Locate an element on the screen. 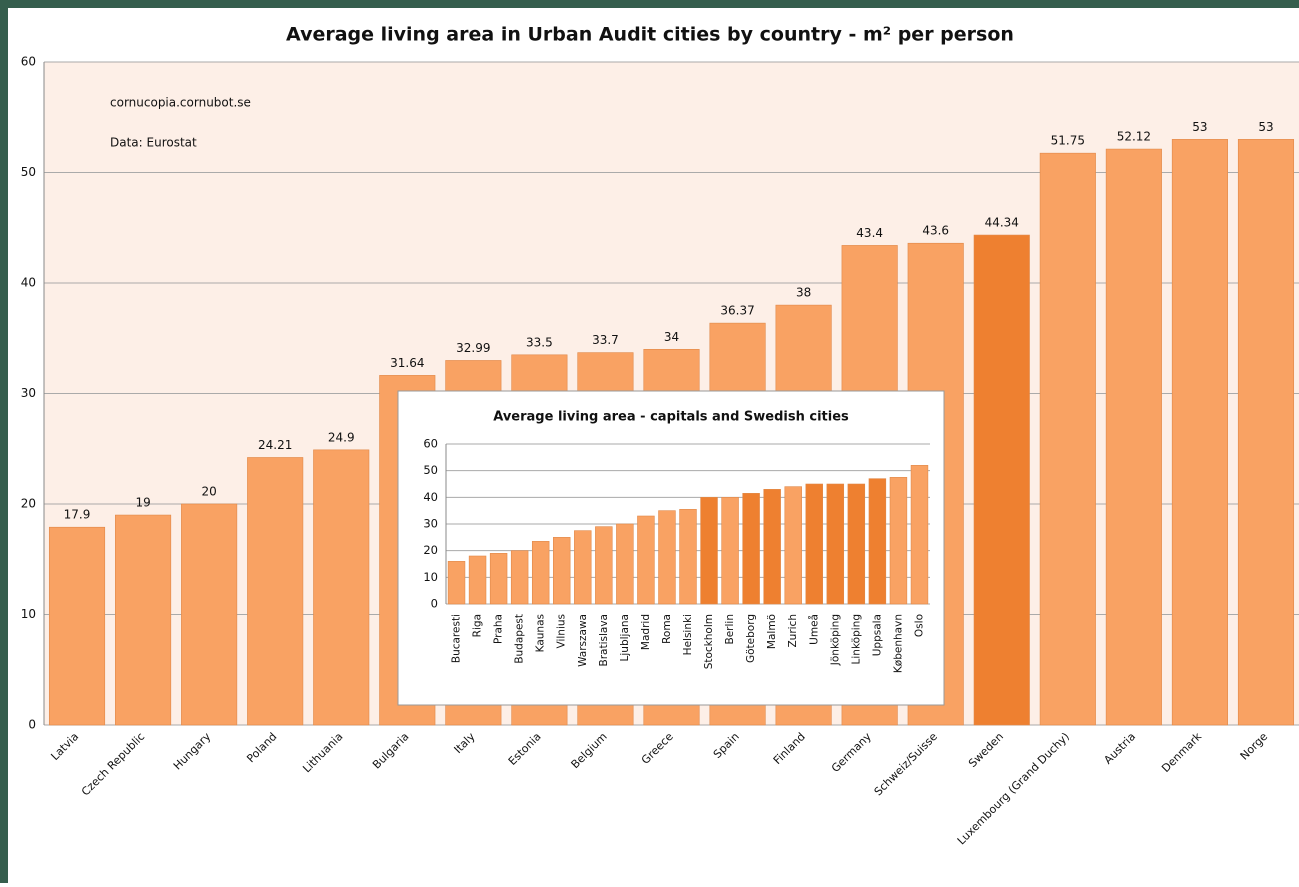  x-tick-label: Riga is located at coordinates (478, 625).